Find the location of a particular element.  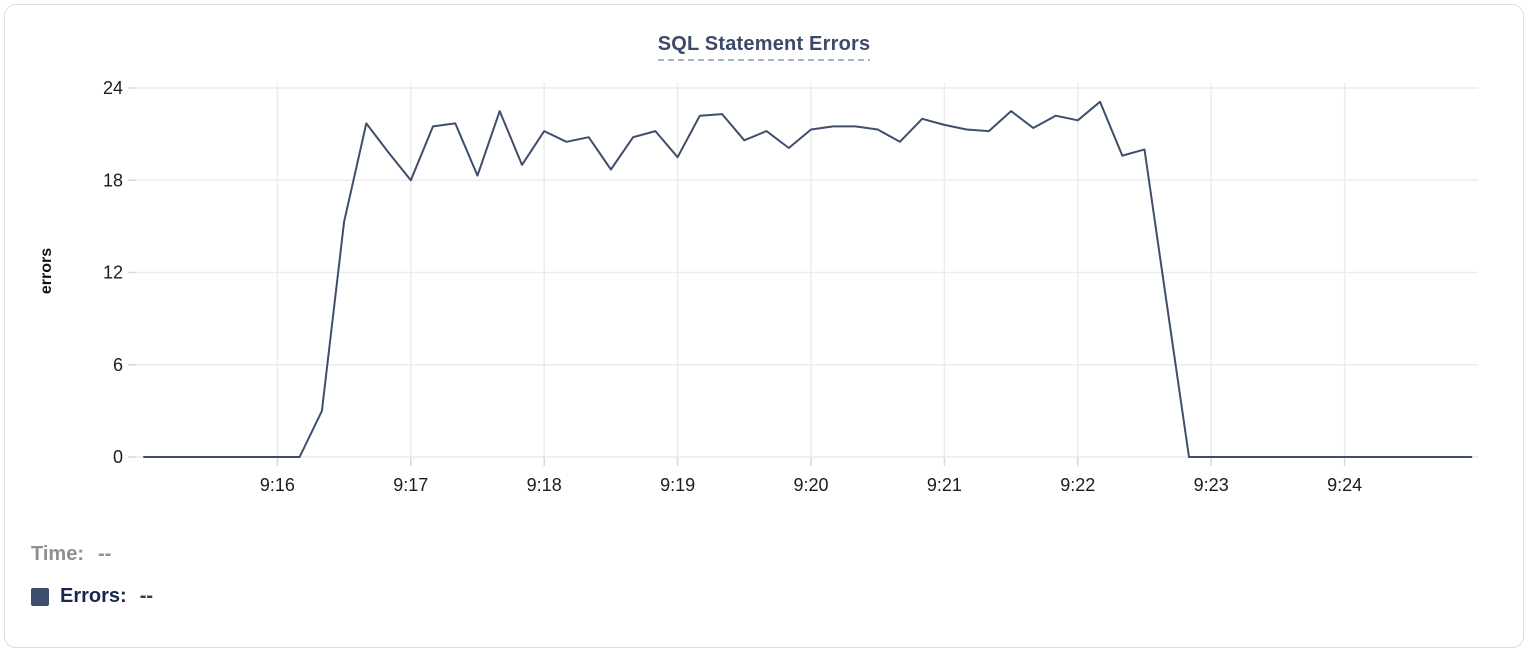

x-tick-label: 9:23 is located at coordinates (1211, 485).